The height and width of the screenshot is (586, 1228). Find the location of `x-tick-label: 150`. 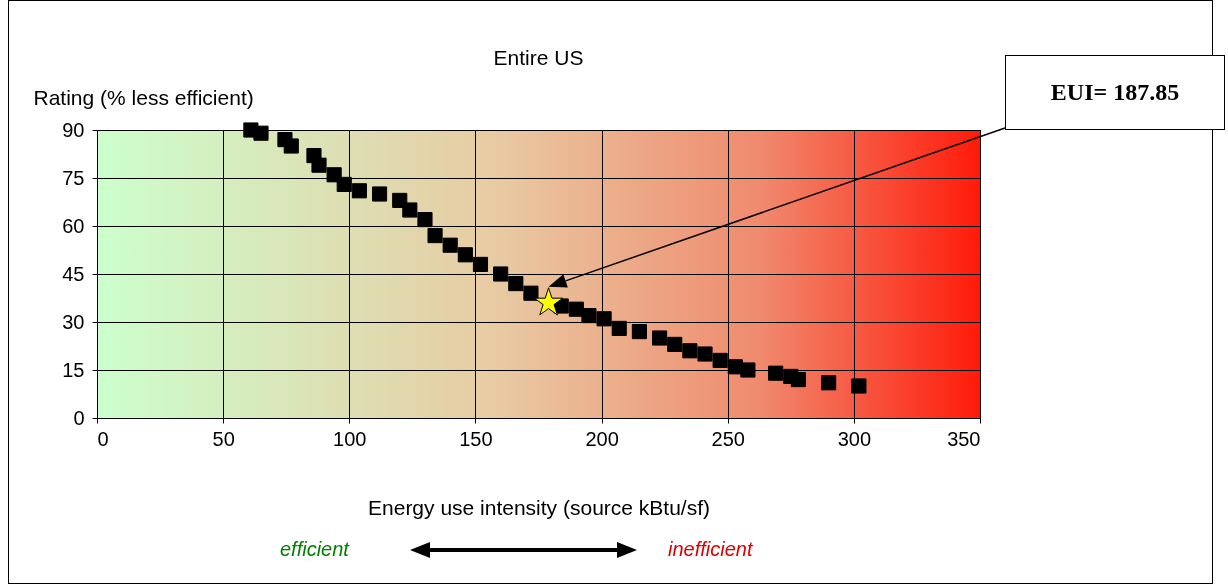

x-tick-label: 150 is located at coordinates (476, 438).